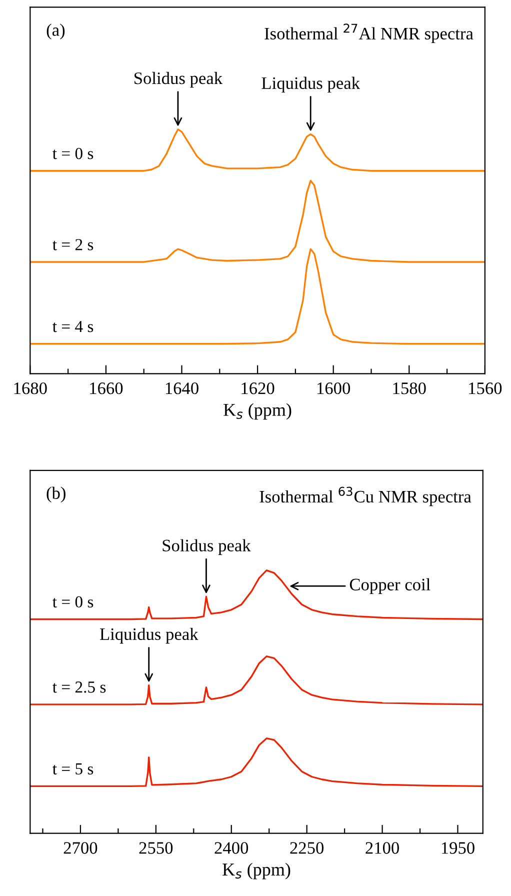  I want to click on x-tick-label: 2250, so click(307, 848).